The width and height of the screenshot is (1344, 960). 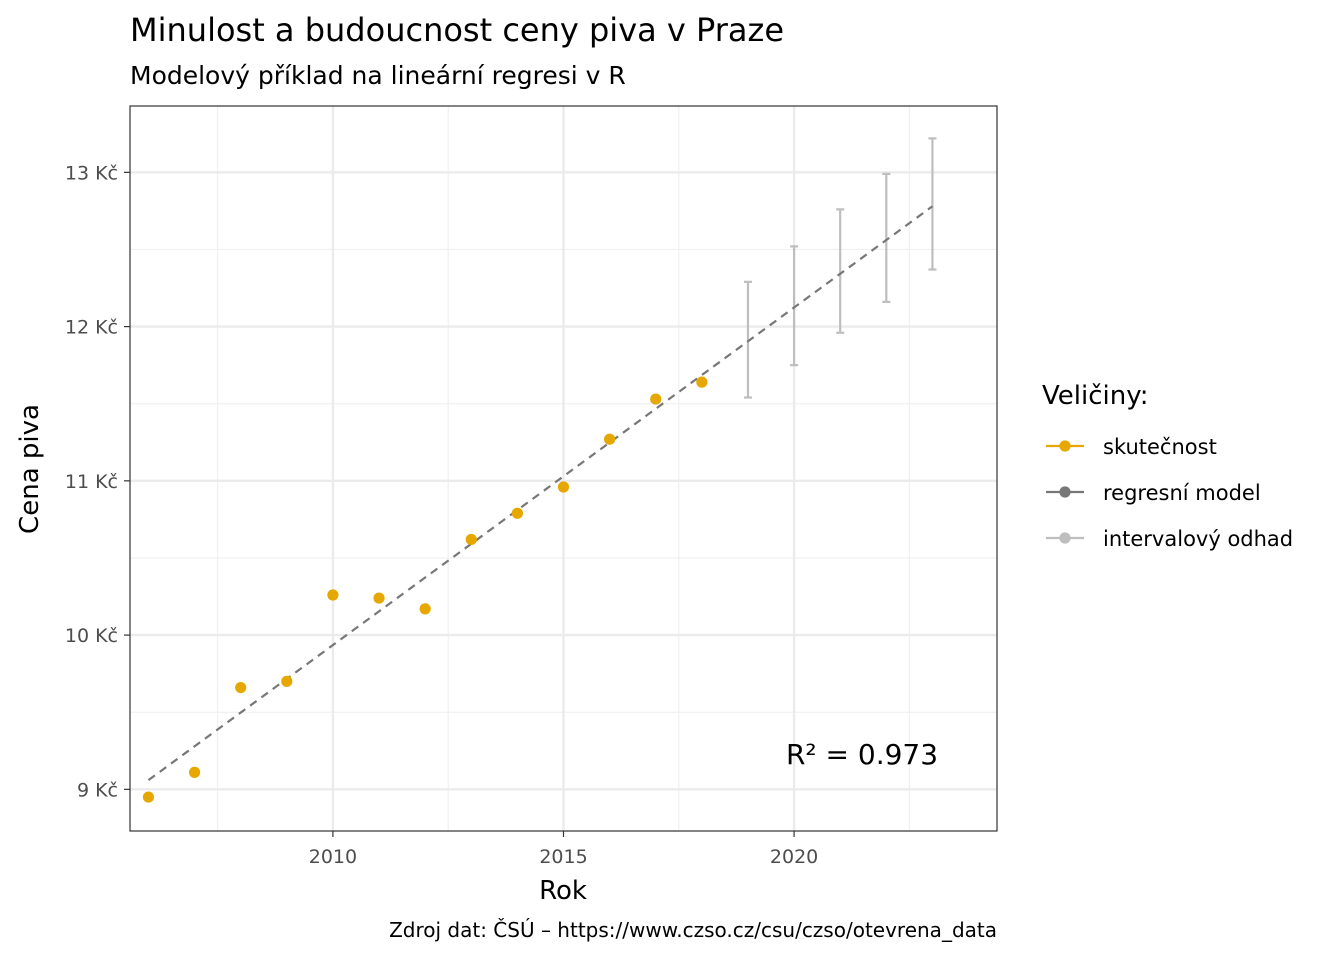 What do you see at coordinates (91, 173) in the screenshot?
I see `y-tick-label: 13 Kč` at bounding box center [91, 173].